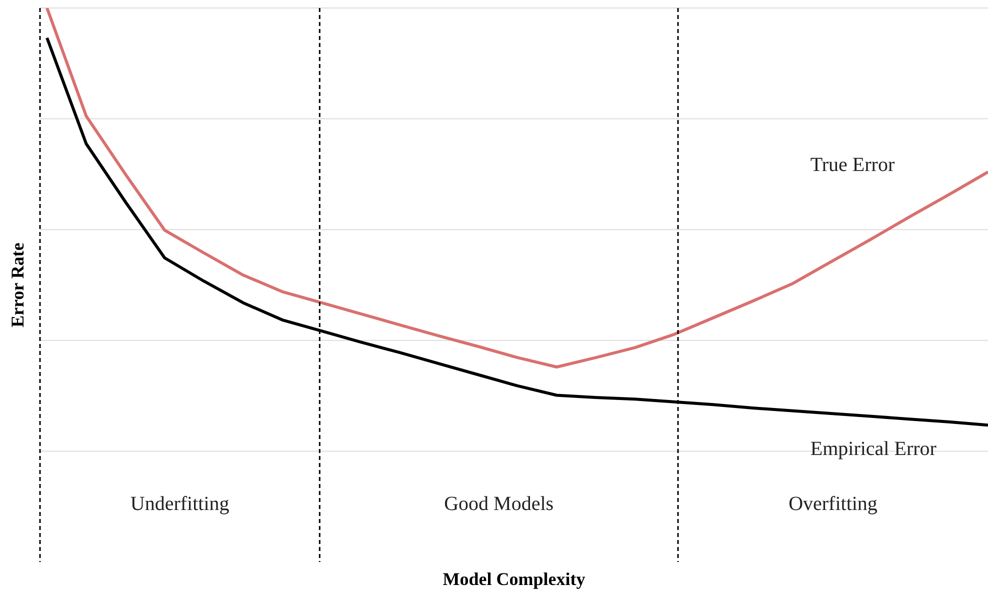 The height and width of the screenshot is (593, 988). I want to click on annotation: Underfitting, so click(180, 504).